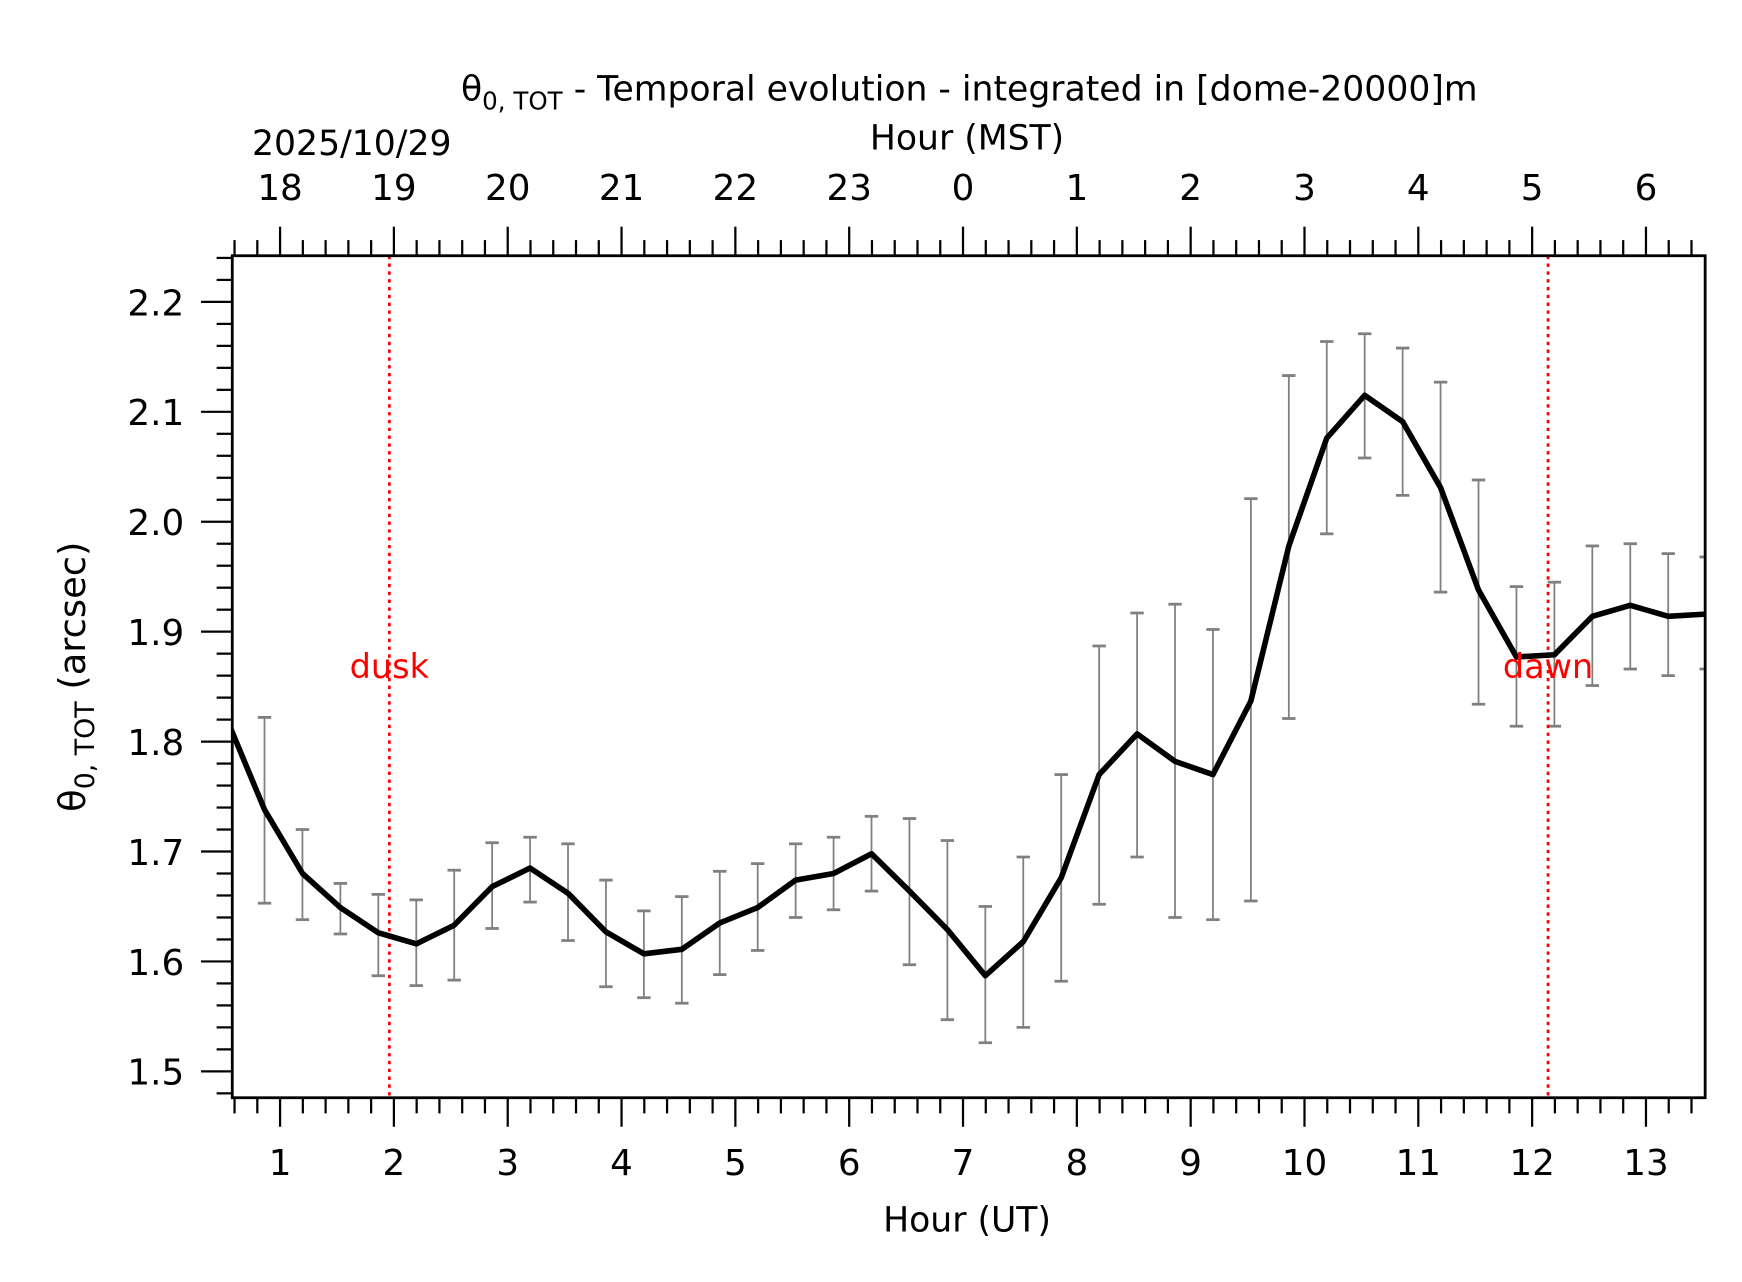 This screenshot has height=1282, width=1742. I want to click on x-tick-label: 8, so click(1076, 1163).